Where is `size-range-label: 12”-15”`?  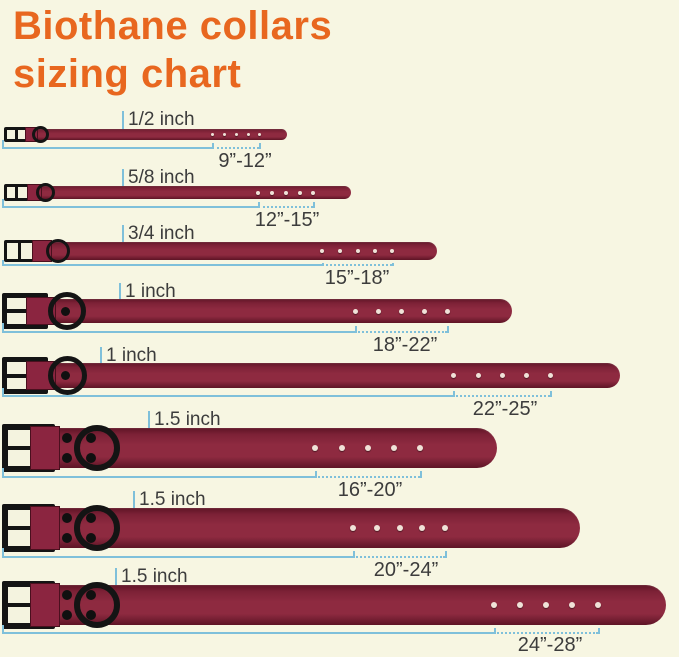 size-range-label: 12”-15” is located at coordinates (287, 220).